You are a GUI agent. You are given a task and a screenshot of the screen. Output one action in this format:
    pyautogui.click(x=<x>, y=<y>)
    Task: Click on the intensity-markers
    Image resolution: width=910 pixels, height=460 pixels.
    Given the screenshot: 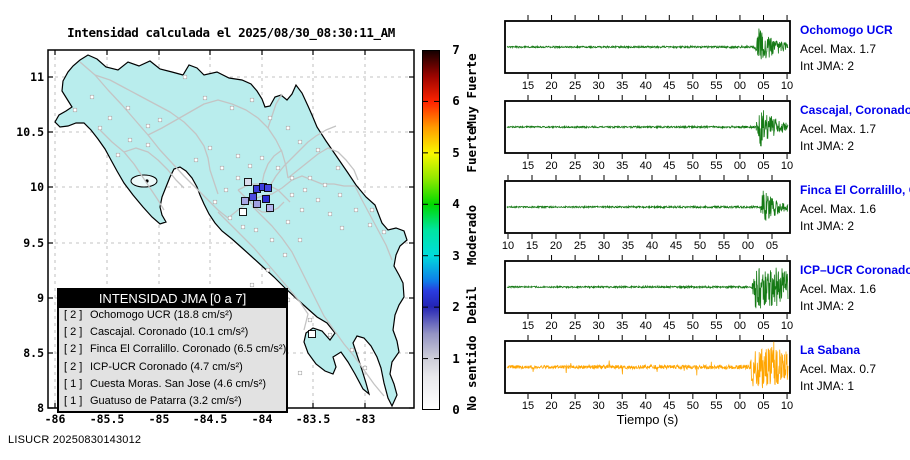 What is the action you would take?
    pyautogui.click(x=277, y=258)
    